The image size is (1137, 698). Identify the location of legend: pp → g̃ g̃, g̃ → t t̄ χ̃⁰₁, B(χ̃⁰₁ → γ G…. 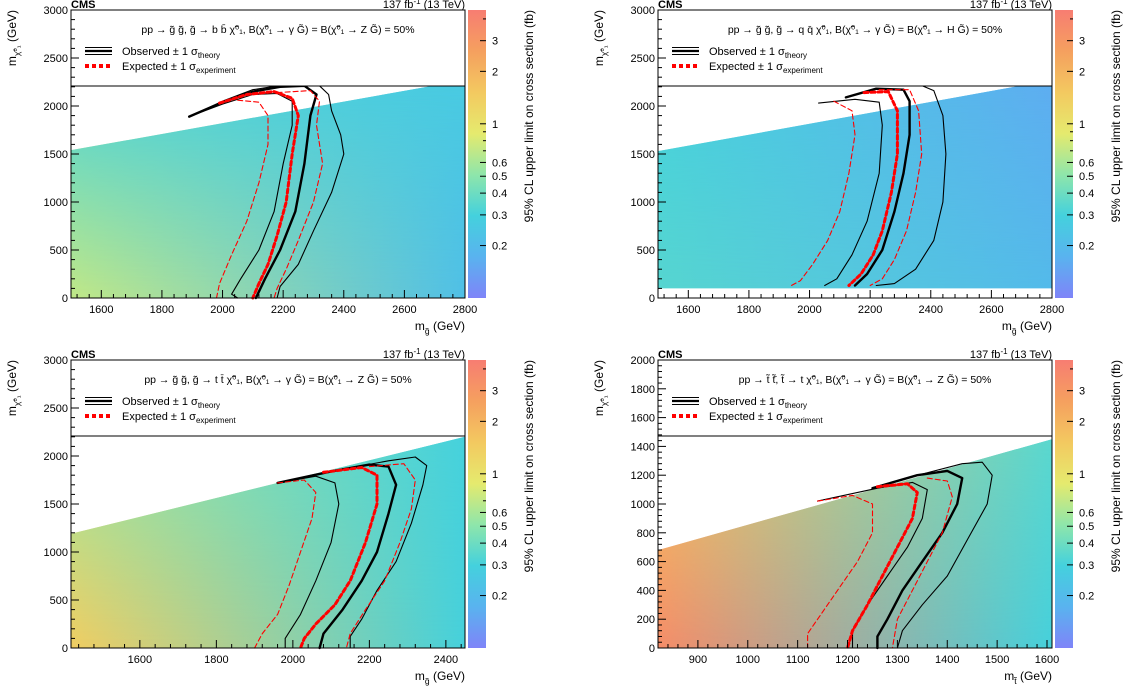
(268, 398).